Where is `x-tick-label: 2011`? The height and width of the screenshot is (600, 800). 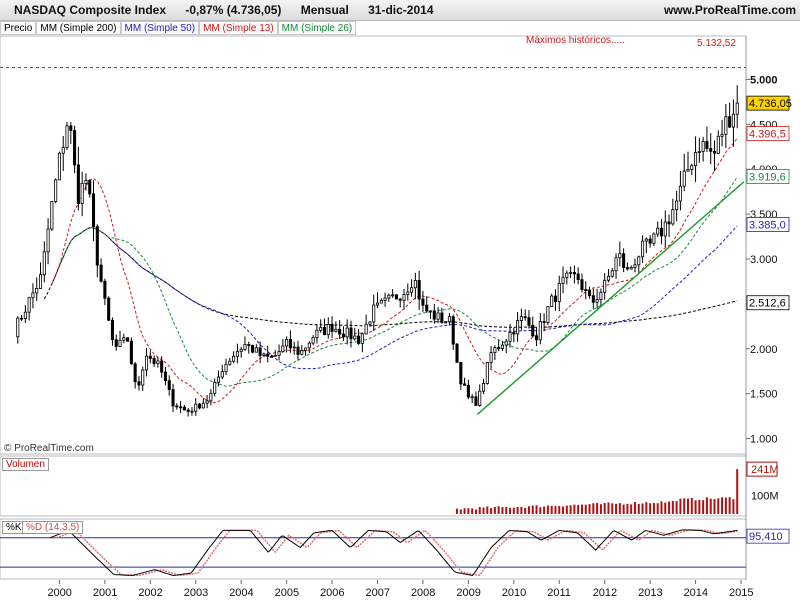 x-tick-label: 2011 is located at coordinates (559, 593).